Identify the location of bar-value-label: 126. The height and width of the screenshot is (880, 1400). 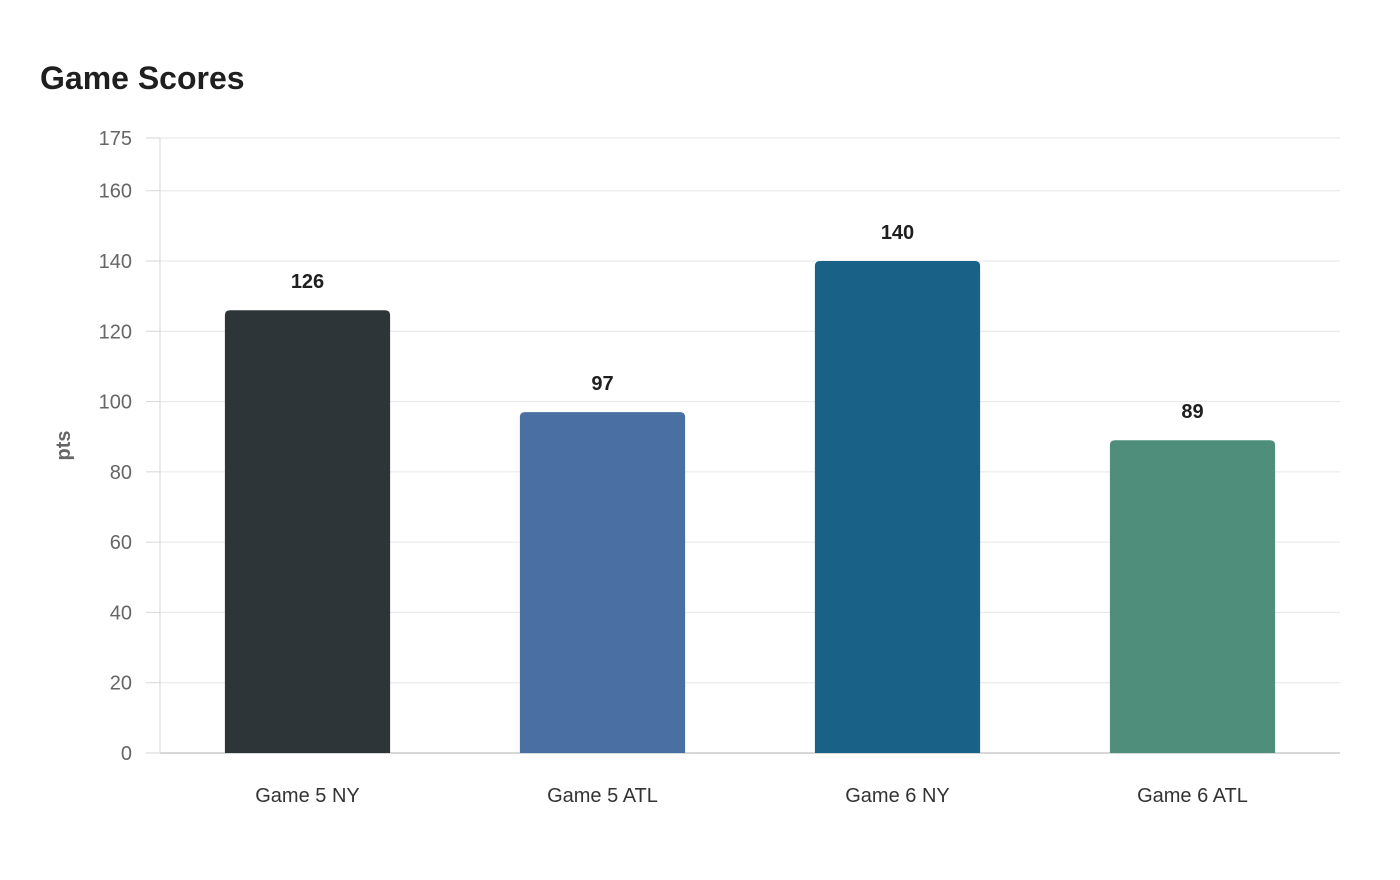
(307, 282).